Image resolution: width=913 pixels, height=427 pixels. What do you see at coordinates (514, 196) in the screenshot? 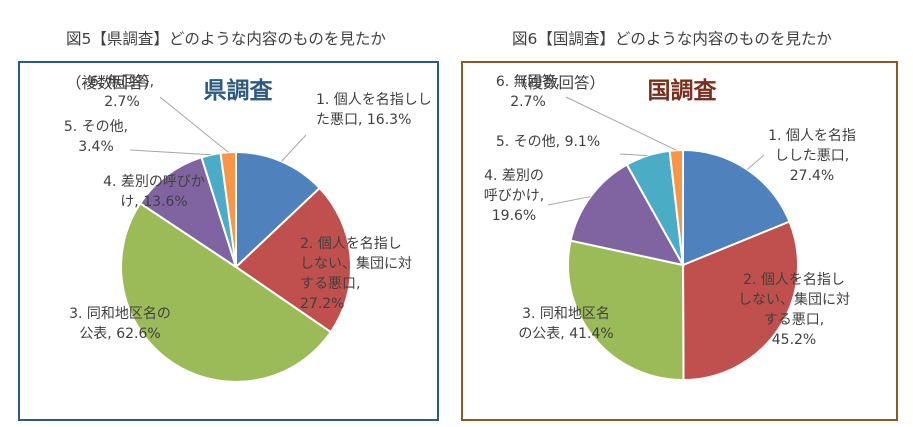
I see `data-label-4: 4. 差別の呼びかけ, 19.6%` at bounding box center [514, 196].